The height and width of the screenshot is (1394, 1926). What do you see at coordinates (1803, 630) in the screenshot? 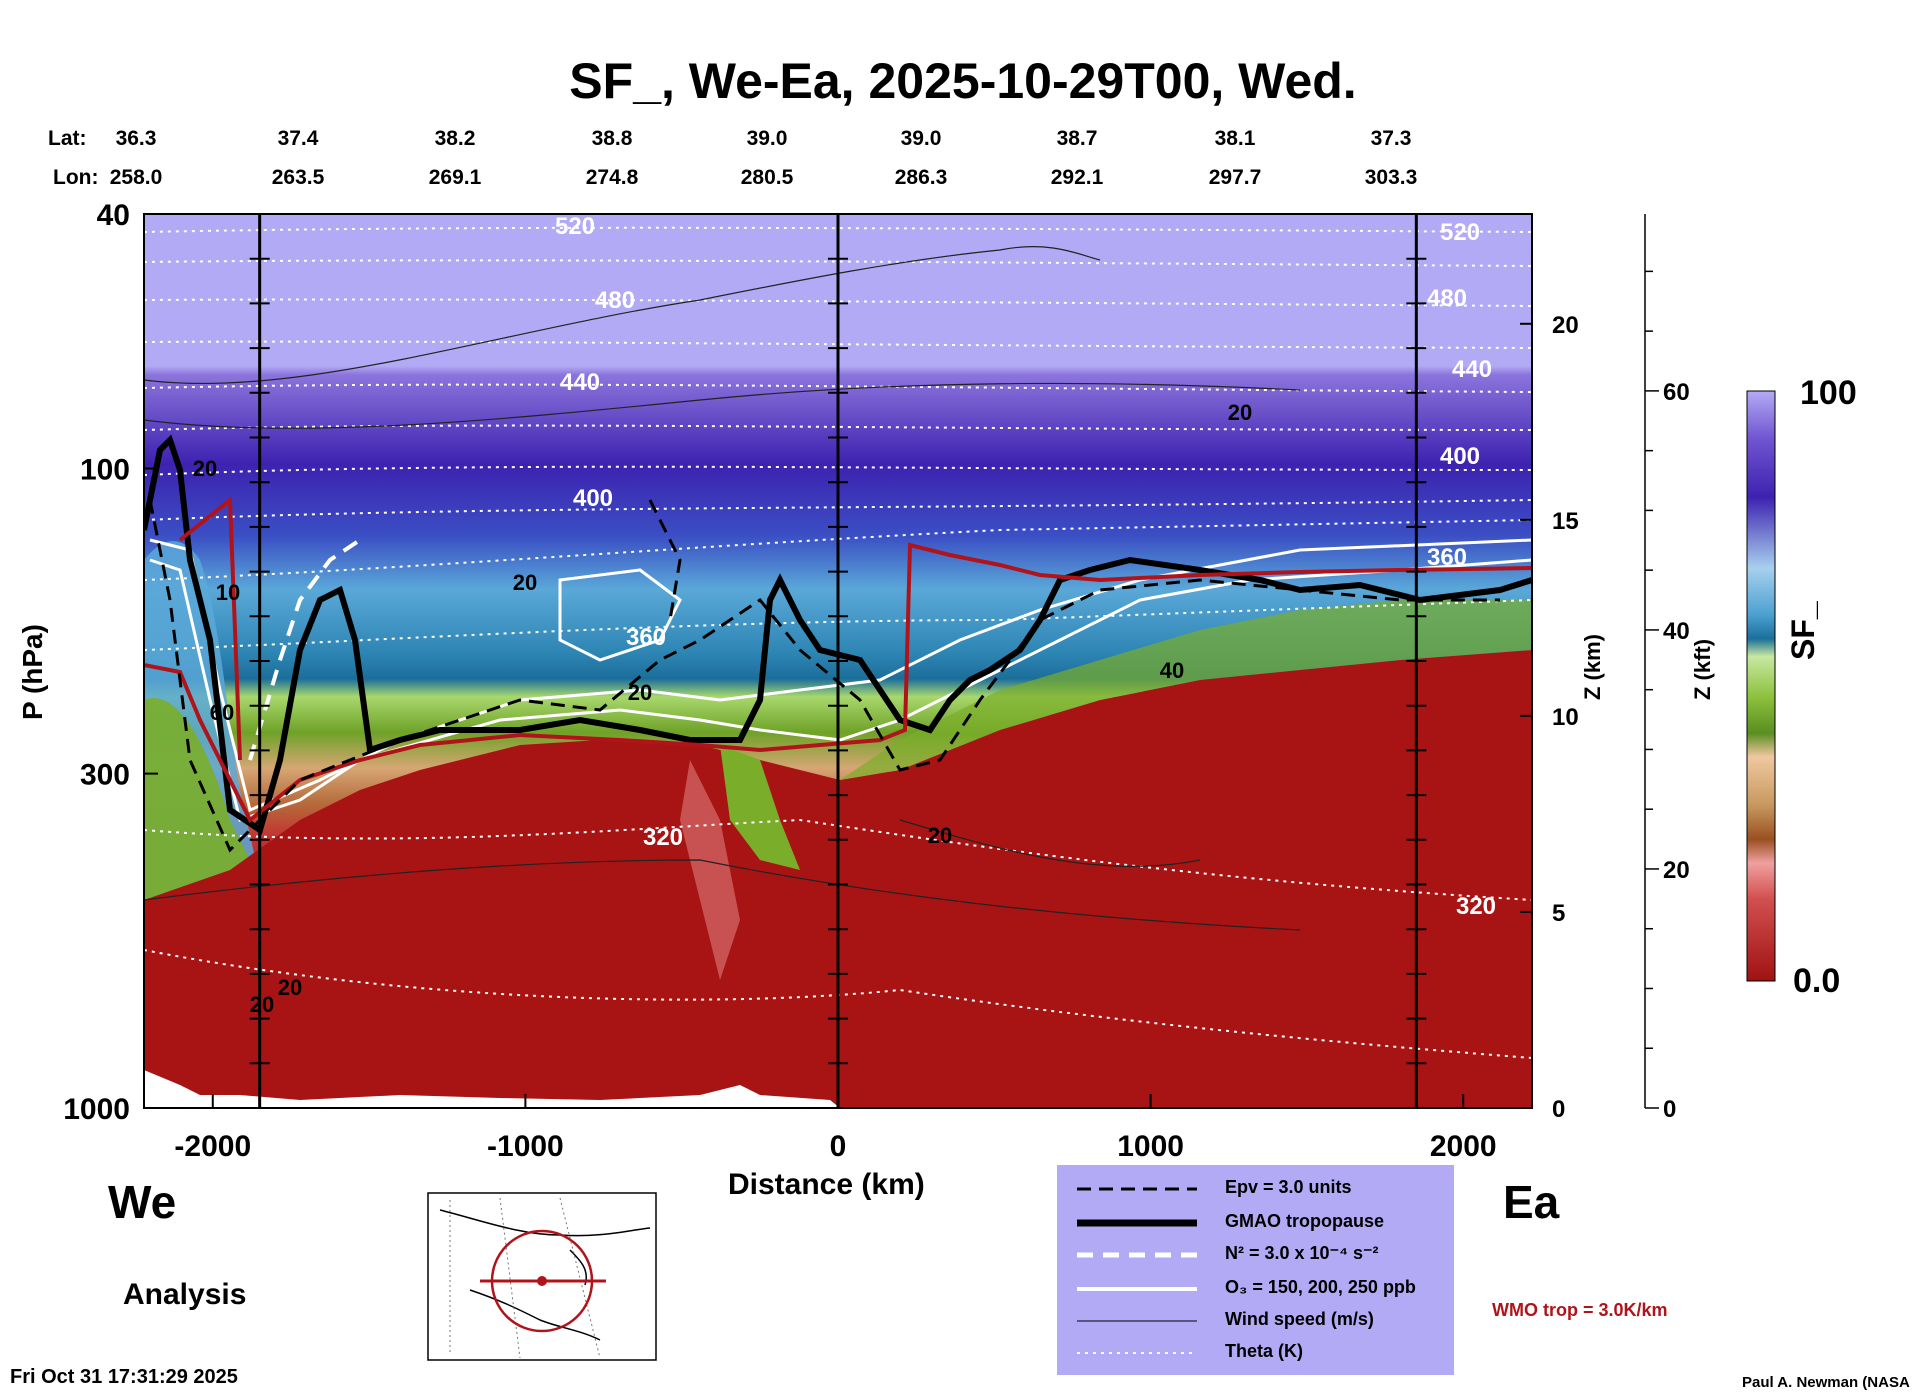
I see `colorbar-label: SF_` at bounding box center [1803, 630].